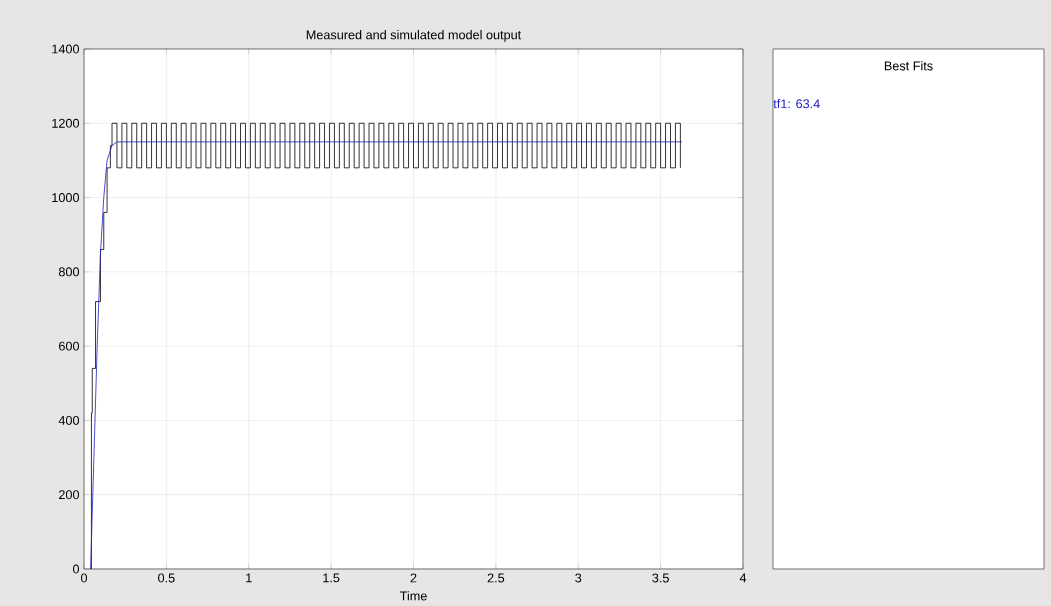  I want to click on y-tick-label: 600, so click(69, 346).